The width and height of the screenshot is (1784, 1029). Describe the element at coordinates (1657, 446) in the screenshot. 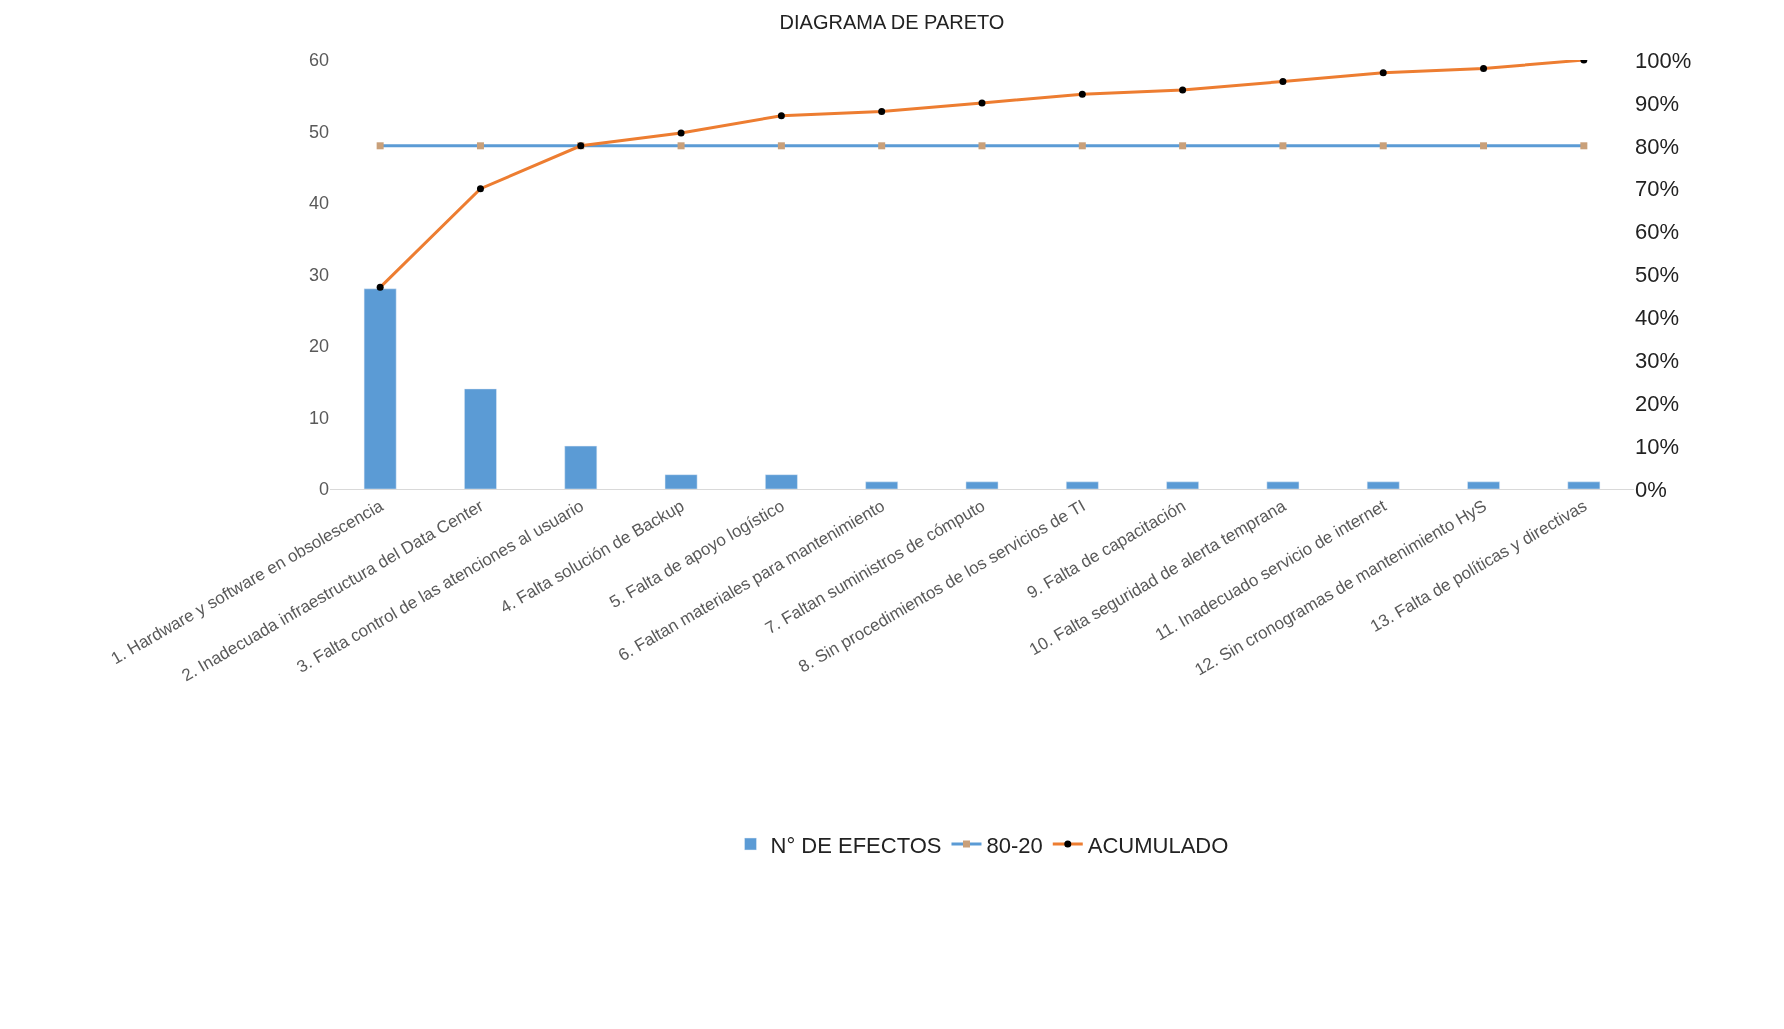

I see `y2-tick-label: 10%` at that location.